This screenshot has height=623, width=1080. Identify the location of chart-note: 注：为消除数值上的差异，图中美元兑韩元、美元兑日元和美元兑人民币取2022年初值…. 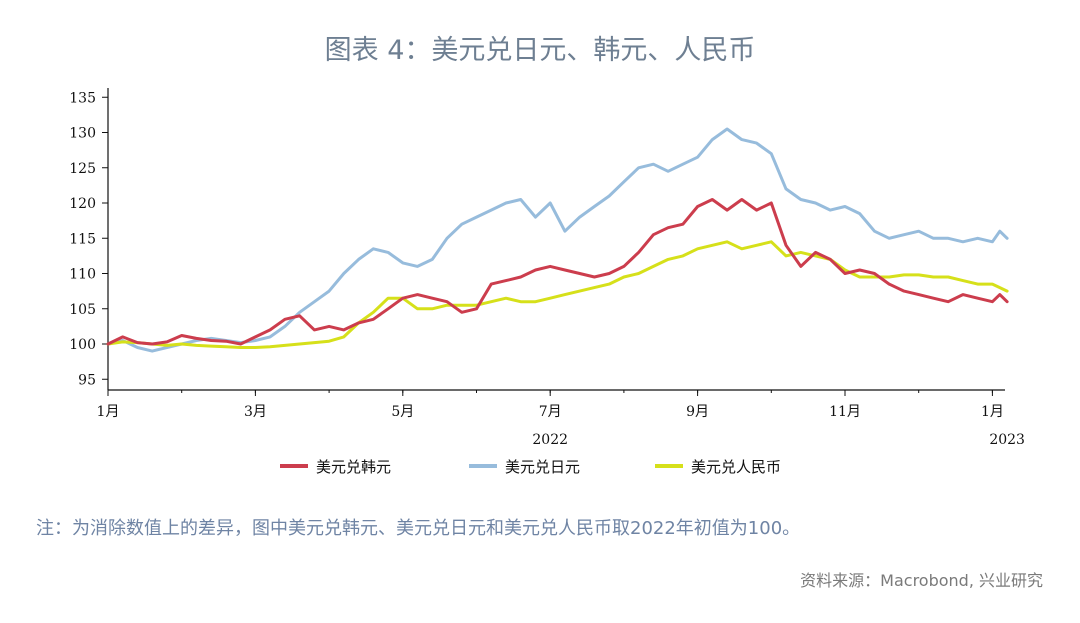
(418, 528).